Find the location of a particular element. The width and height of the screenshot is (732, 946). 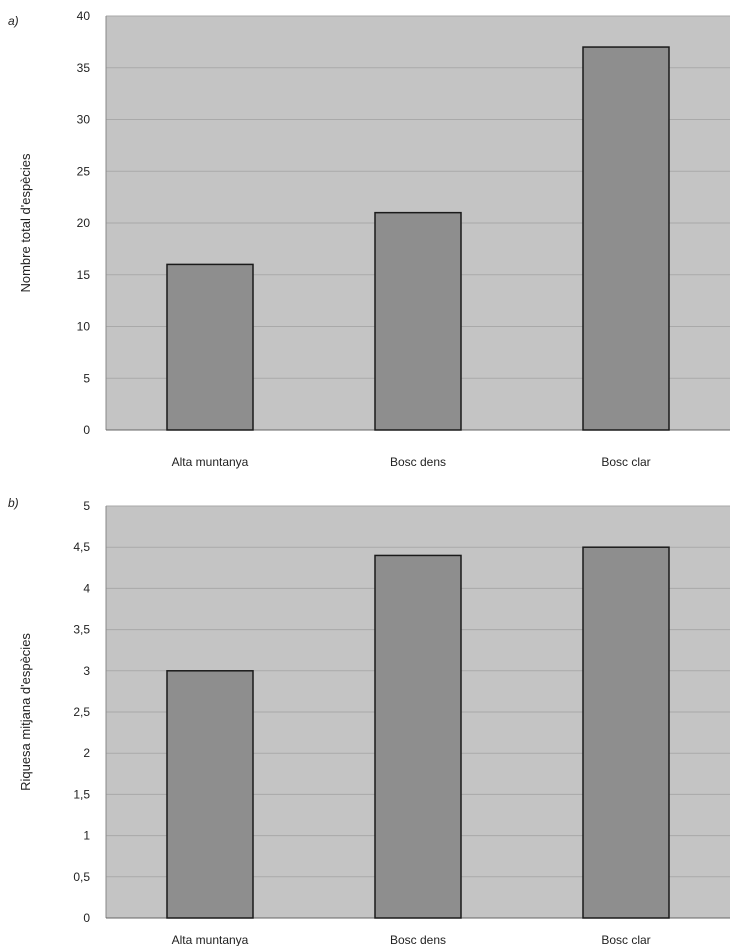

y-tick-label: 25 is located at coordinates (84, 171).